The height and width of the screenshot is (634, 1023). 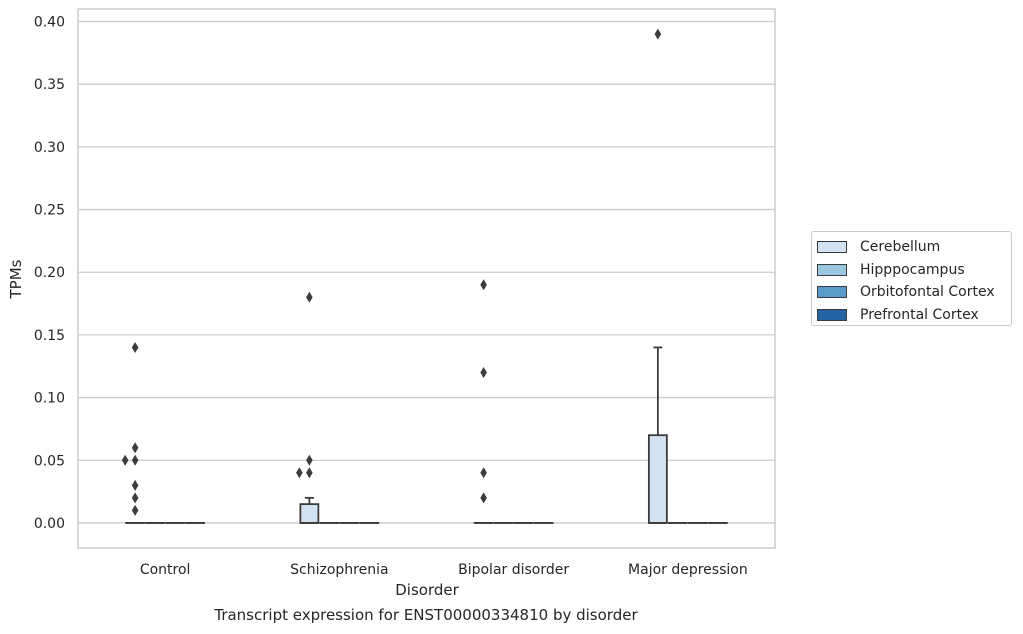 What do you see at coordinates (513, 570) in the screenshot?
I see `x-tick-label: Bipolar disorder` at bounding box center [513, 570].